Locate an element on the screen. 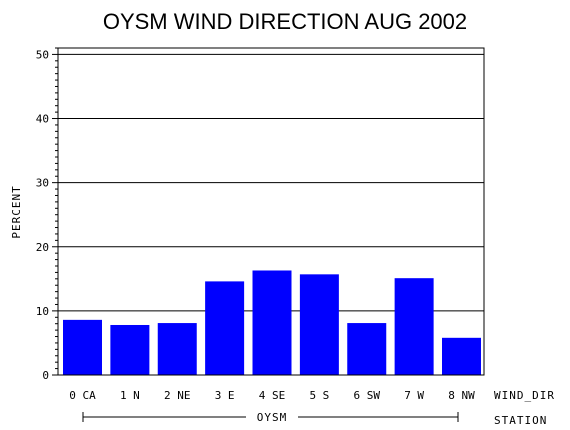 Image resolution: width=570 pixels, height=430 pixels. x-tick-label: 1 N is located at coordinates (130, 395).